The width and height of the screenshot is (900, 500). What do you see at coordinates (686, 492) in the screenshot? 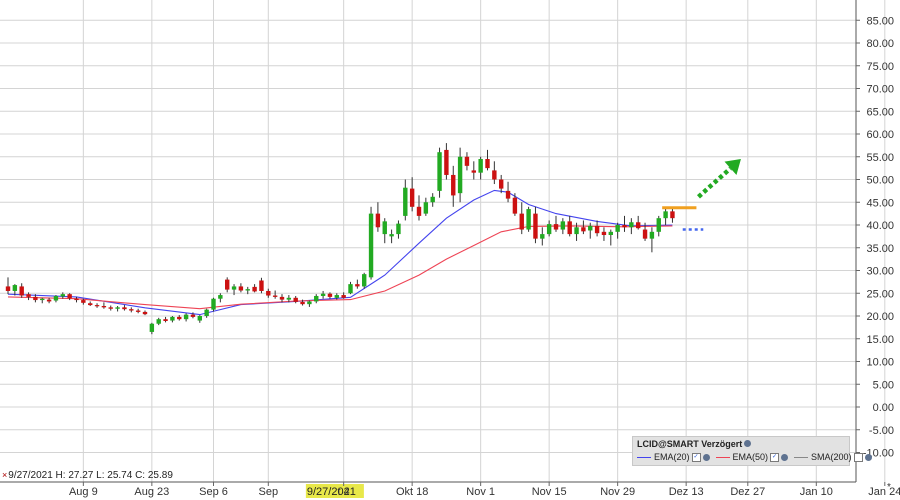
I see `x-tick-label: Dez 13` at bounding box center [686, 492].